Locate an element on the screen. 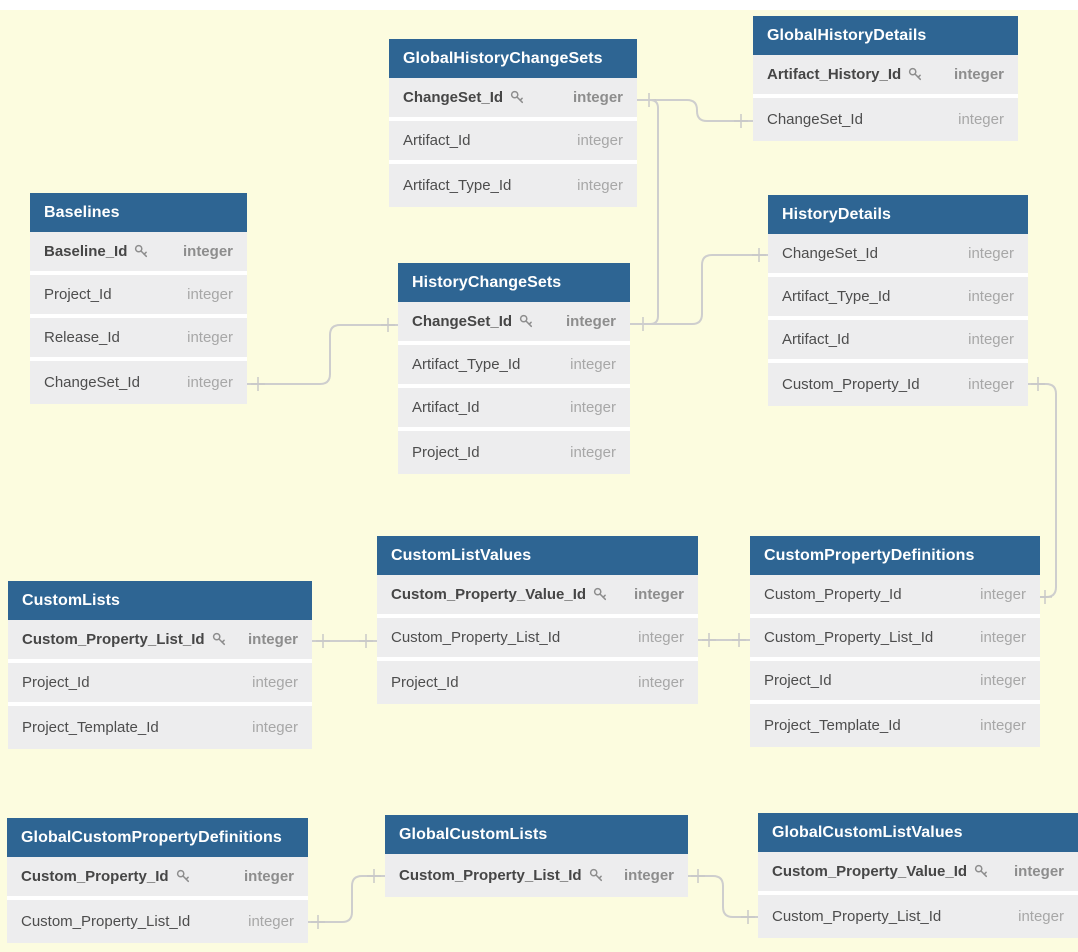 The height and width of the screenshot is (952, 1078). table-title: GlobalHistoryDetails is located at coordinates (847, 35).